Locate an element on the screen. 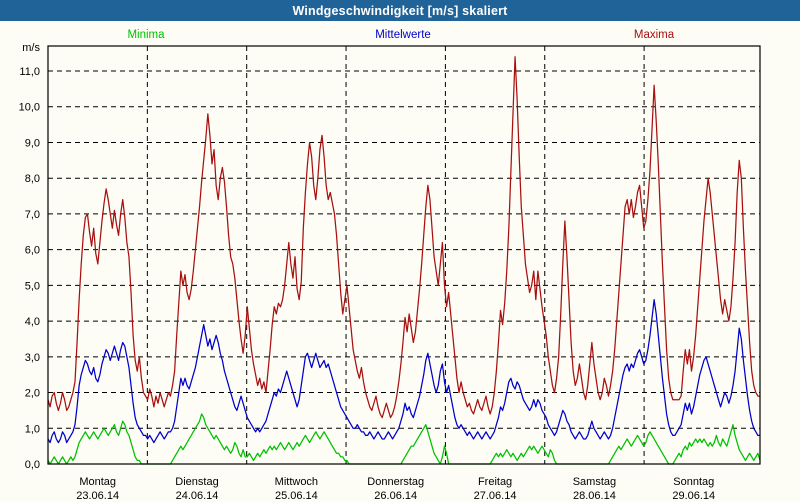 The image size is (800, 502). x-axis-day-date: 24.06.14 is located at coordinates (197, 496).